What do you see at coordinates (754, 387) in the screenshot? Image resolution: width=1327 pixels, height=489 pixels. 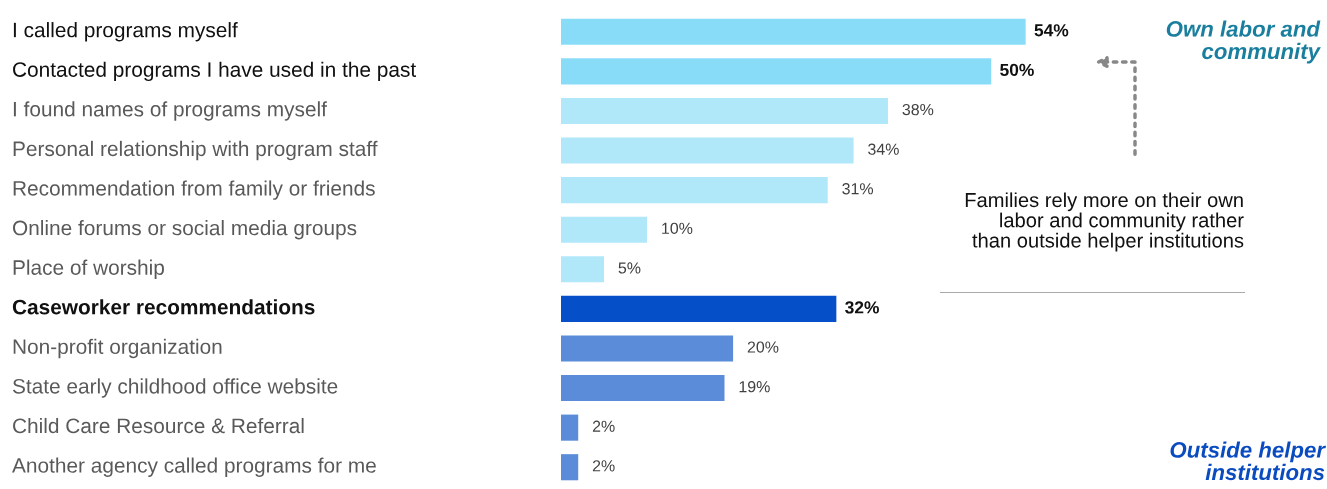 I see `data-label: 19%` at bounding box center [754, 387].